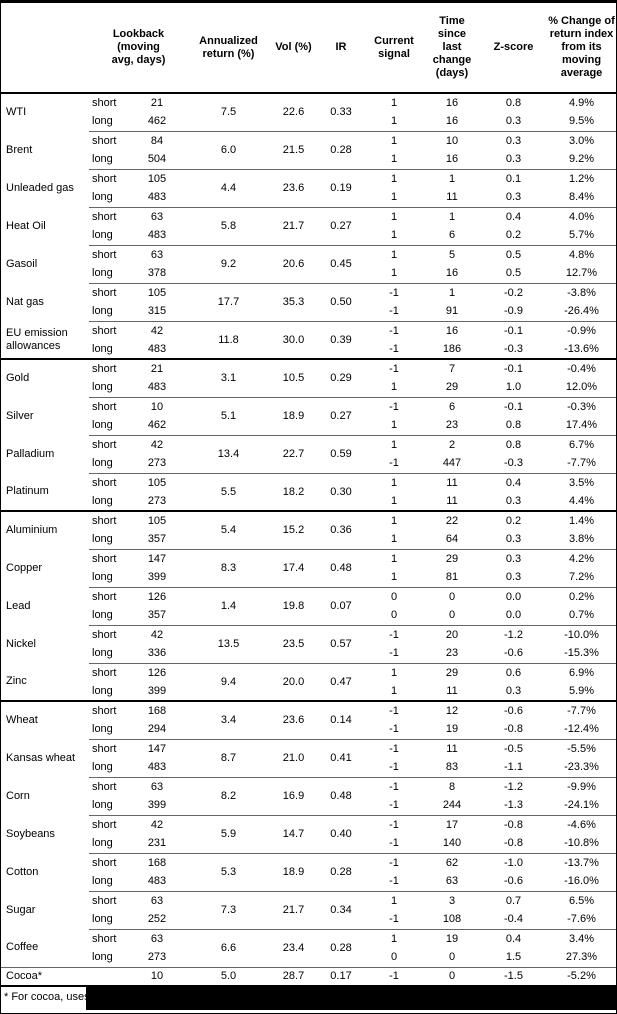 This screenshot has height=1014, width=617. Describe the element at coordinates (293, 795) in the screenshot. I see `vol-value: 16.9` at that location.